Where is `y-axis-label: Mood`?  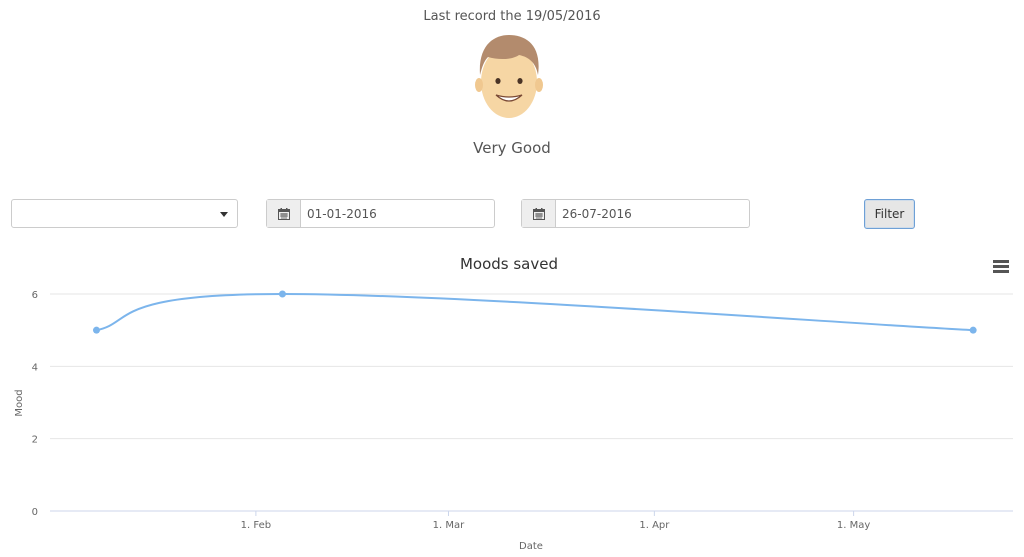 y-axis-label: Mood is located at coordinates (19, 402).